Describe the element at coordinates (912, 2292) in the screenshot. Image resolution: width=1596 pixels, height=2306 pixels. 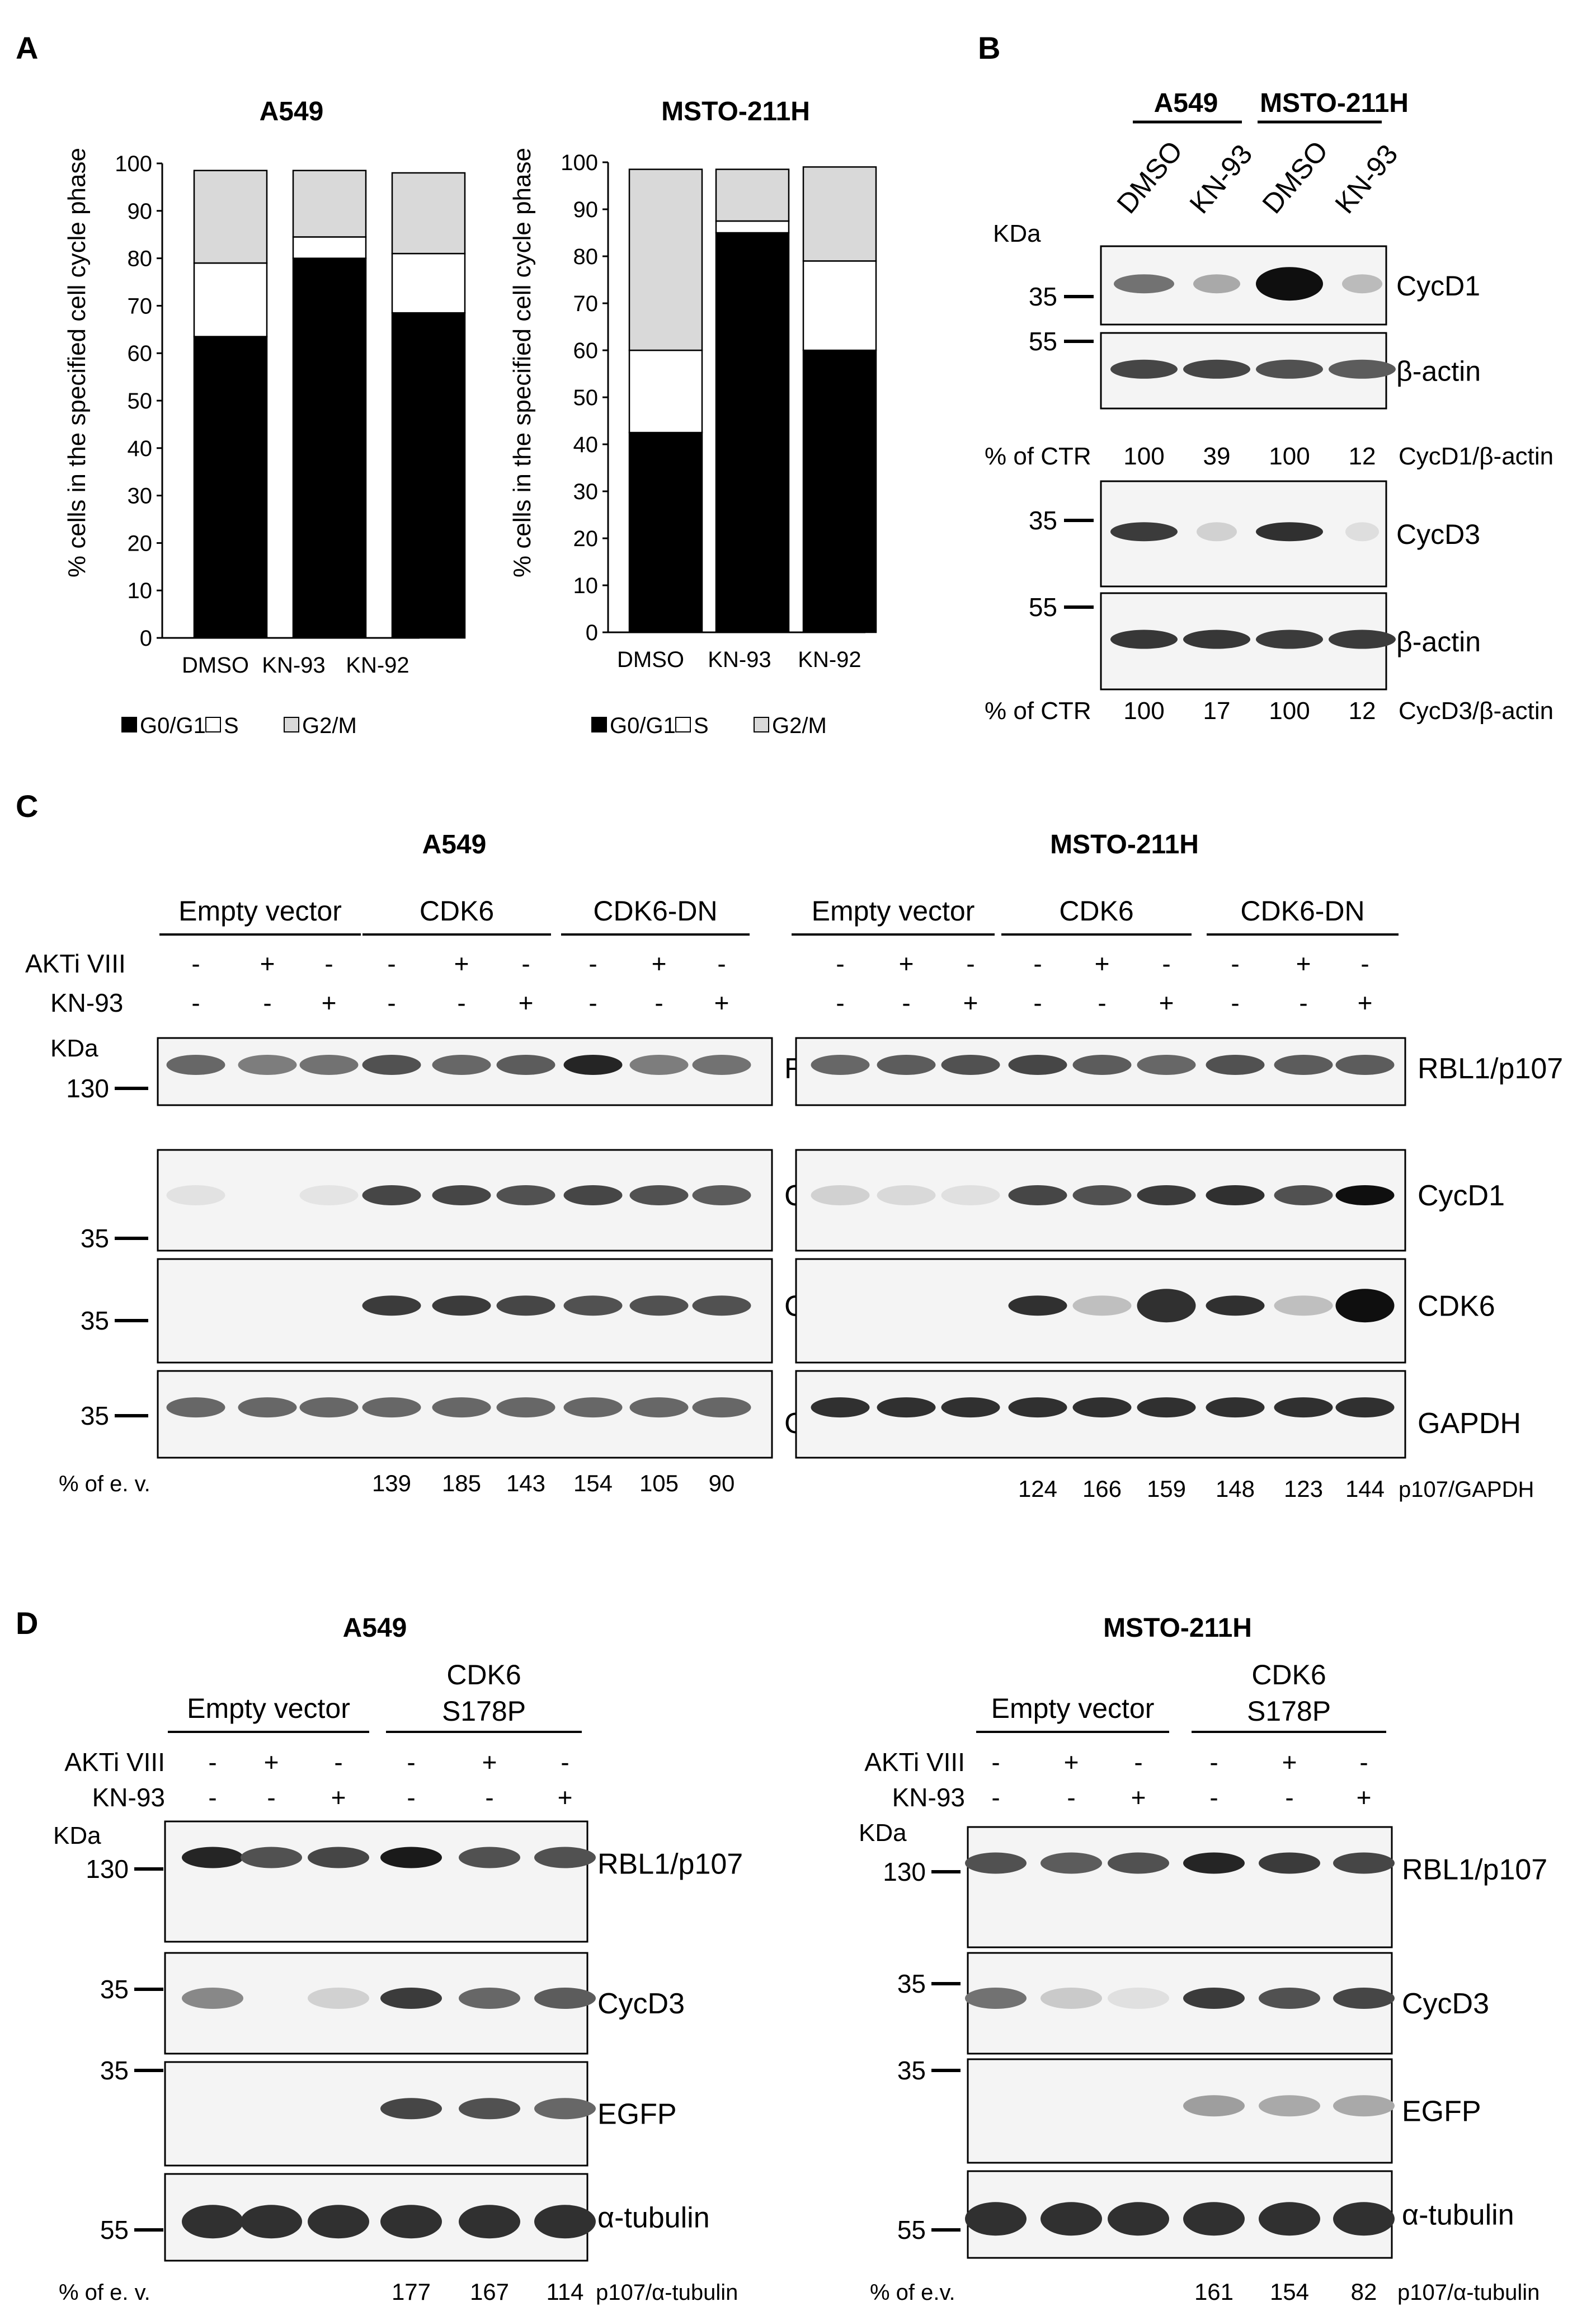
I see `quant-prefix: % of e.v.` at that location.